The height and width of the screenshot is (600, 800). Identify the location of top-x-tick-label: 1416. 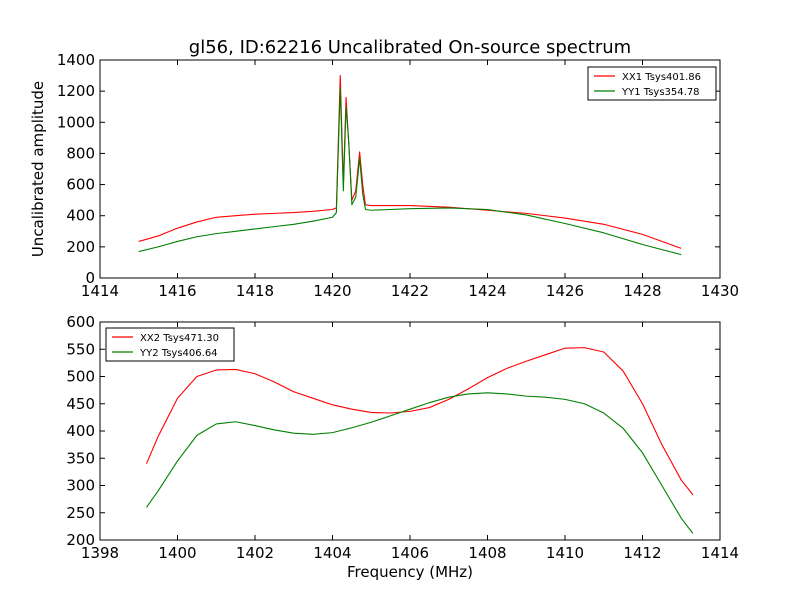
(177, 291).